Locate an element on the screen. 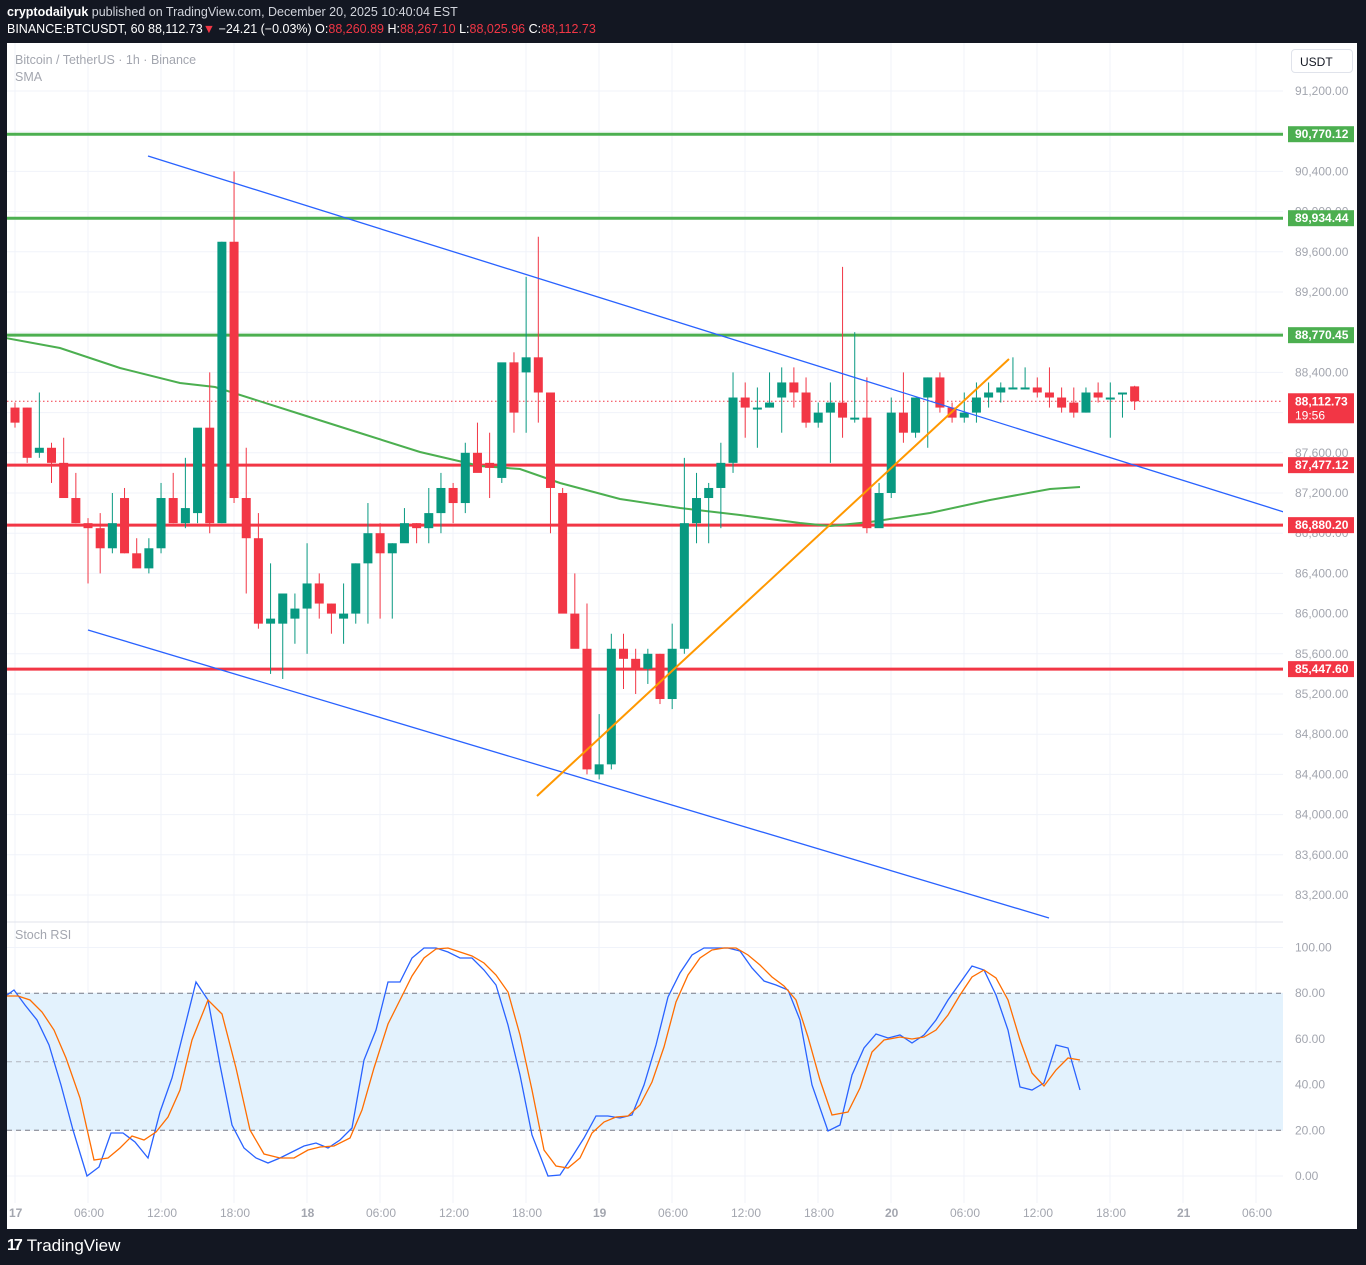  stoch-tick-label: 0.00 is located at coordinates (1307, 1176).